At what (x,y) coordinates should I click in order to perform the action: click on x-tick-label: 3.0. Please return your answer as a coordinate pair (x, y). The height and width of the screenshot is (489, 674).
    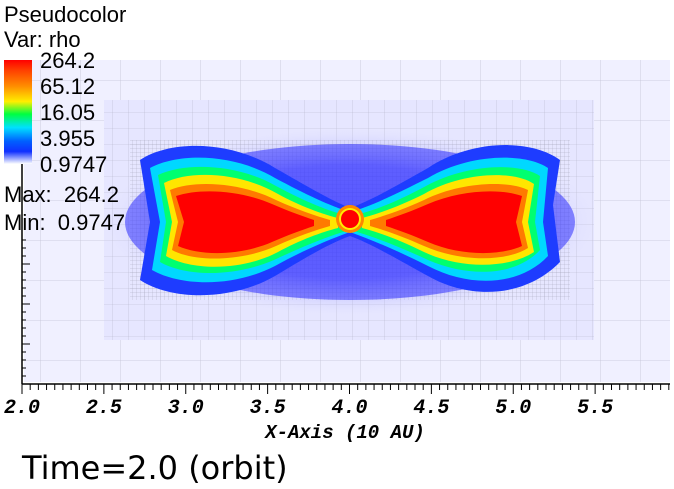
    Looking at the image, I should click on (185, 408).